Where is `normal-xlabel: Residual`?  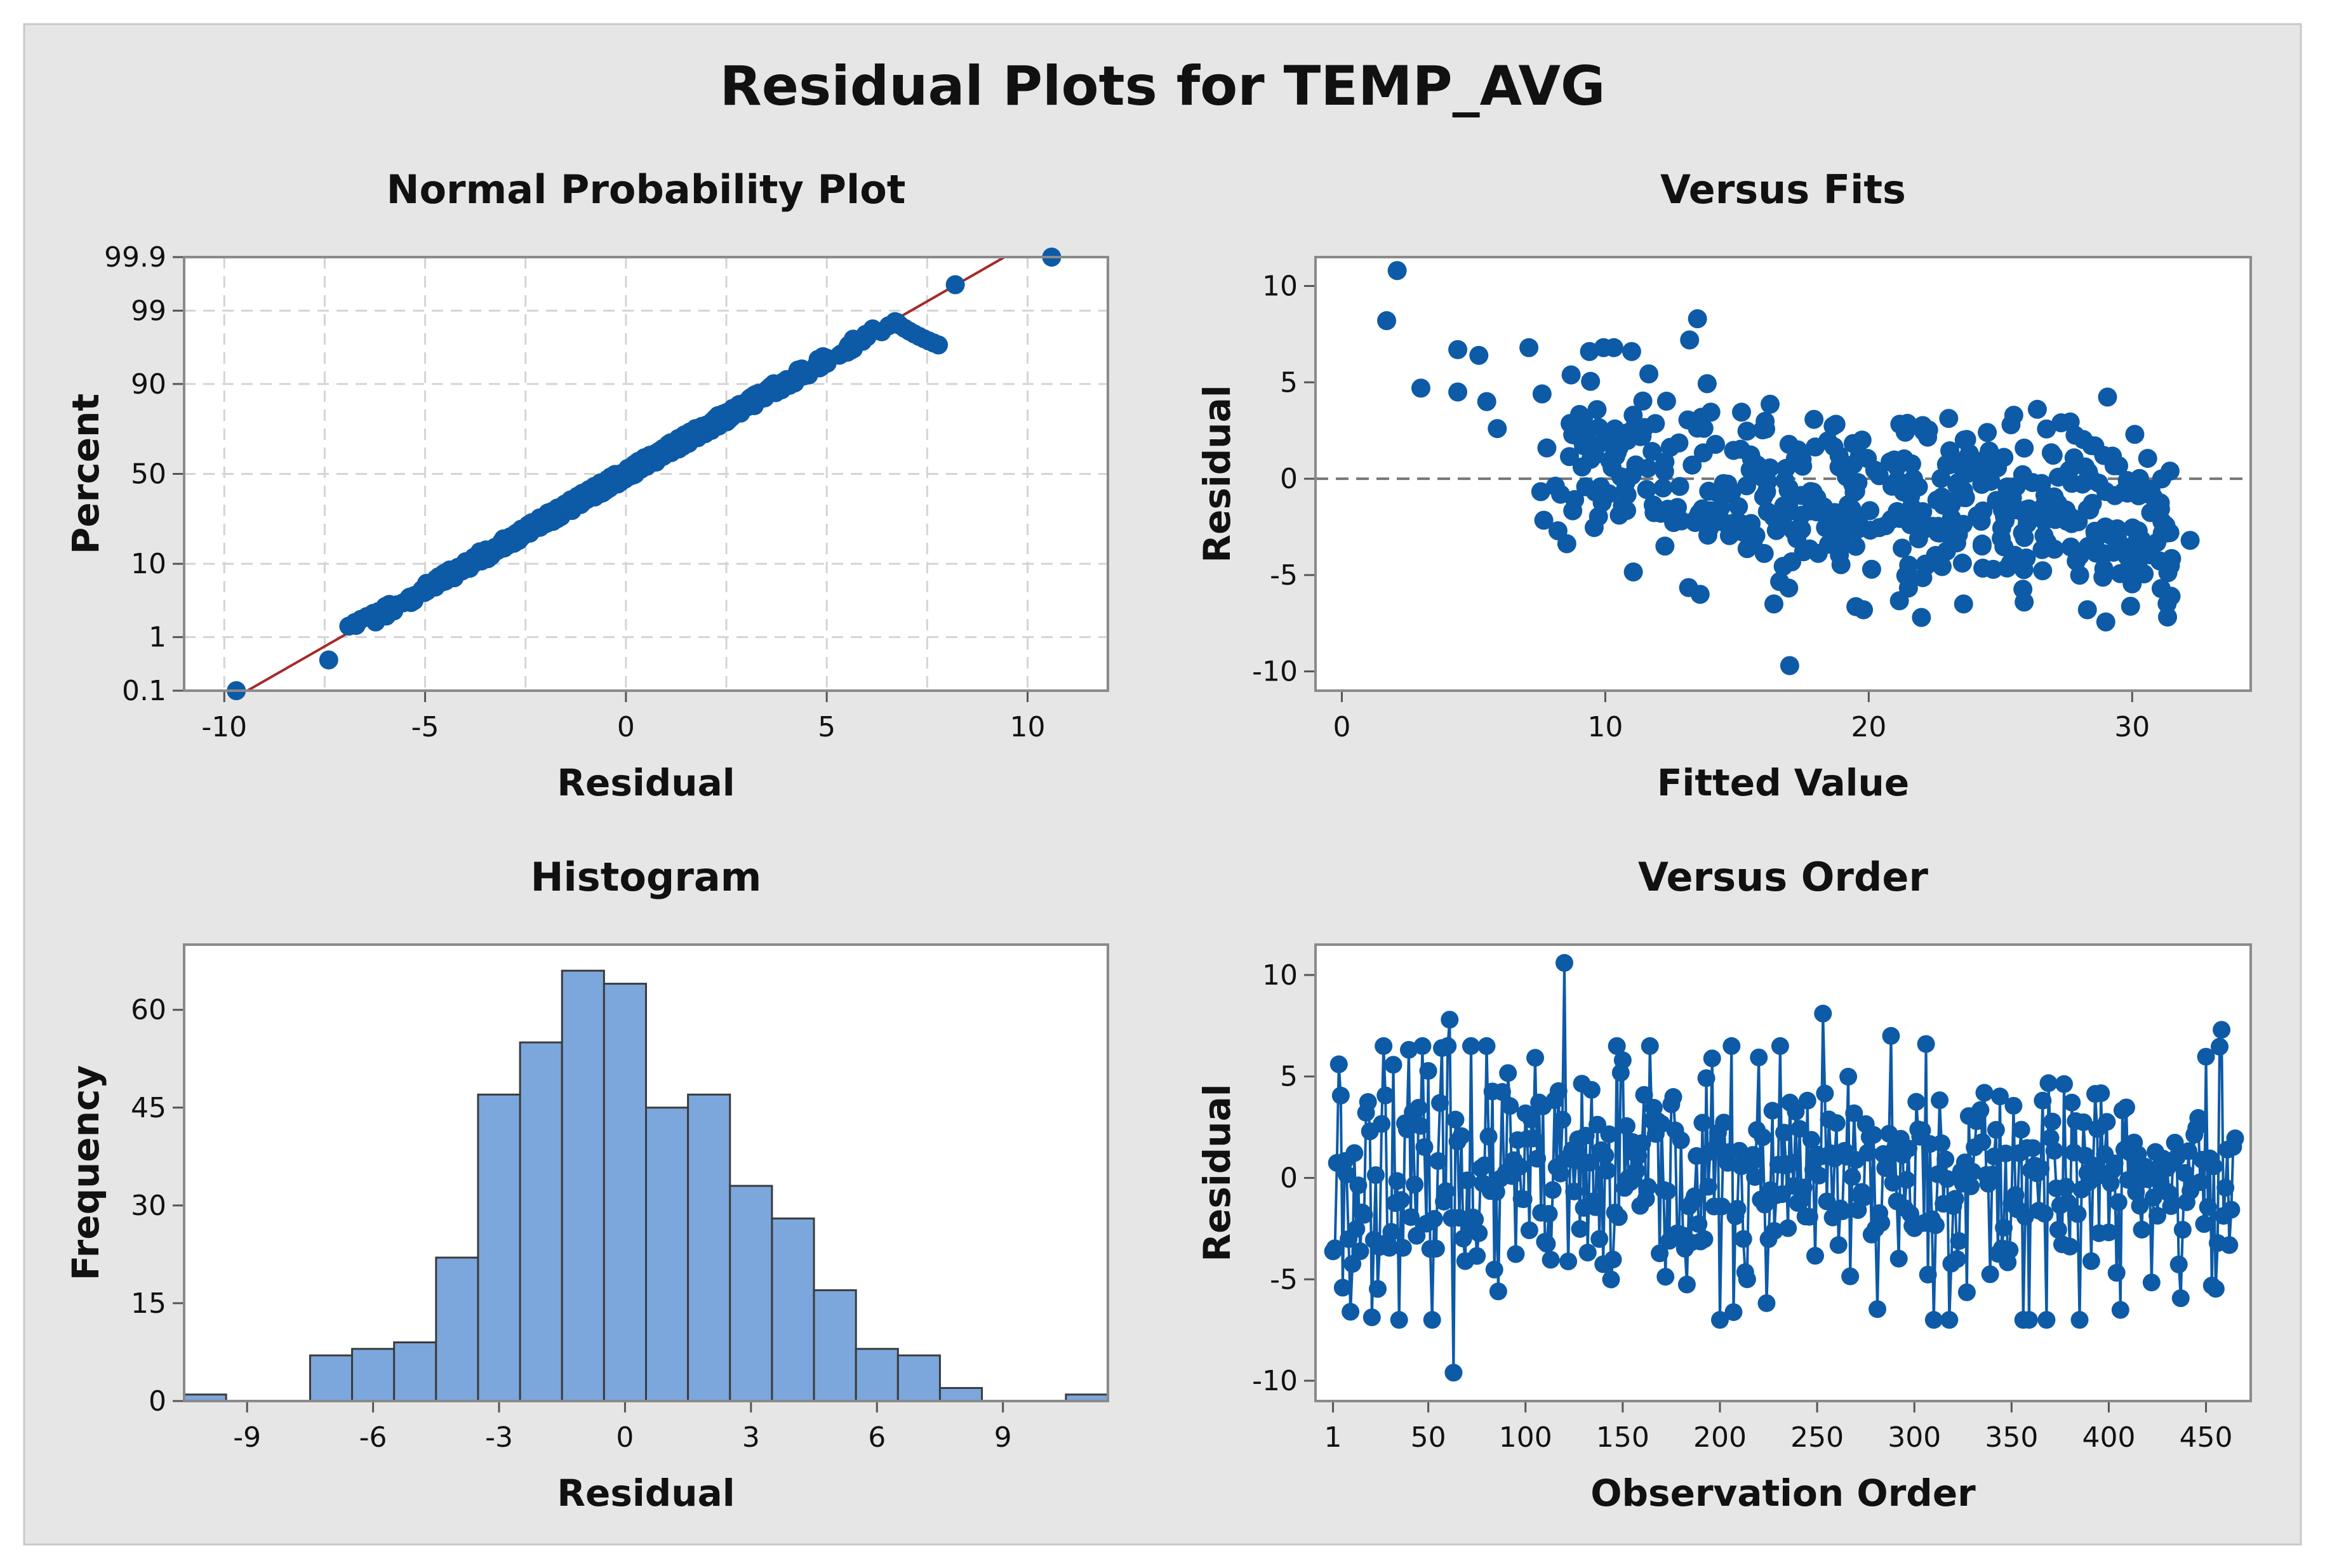 normal-xlabel: Residual is located at coordinates (646, 782).